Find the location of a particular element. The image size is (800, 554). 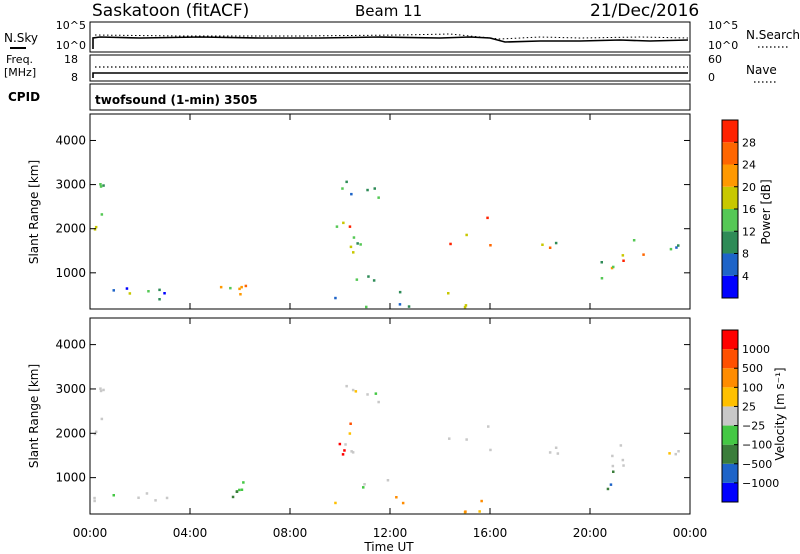

x-tick-label: 12:00 is located at coordinates (390, 533).